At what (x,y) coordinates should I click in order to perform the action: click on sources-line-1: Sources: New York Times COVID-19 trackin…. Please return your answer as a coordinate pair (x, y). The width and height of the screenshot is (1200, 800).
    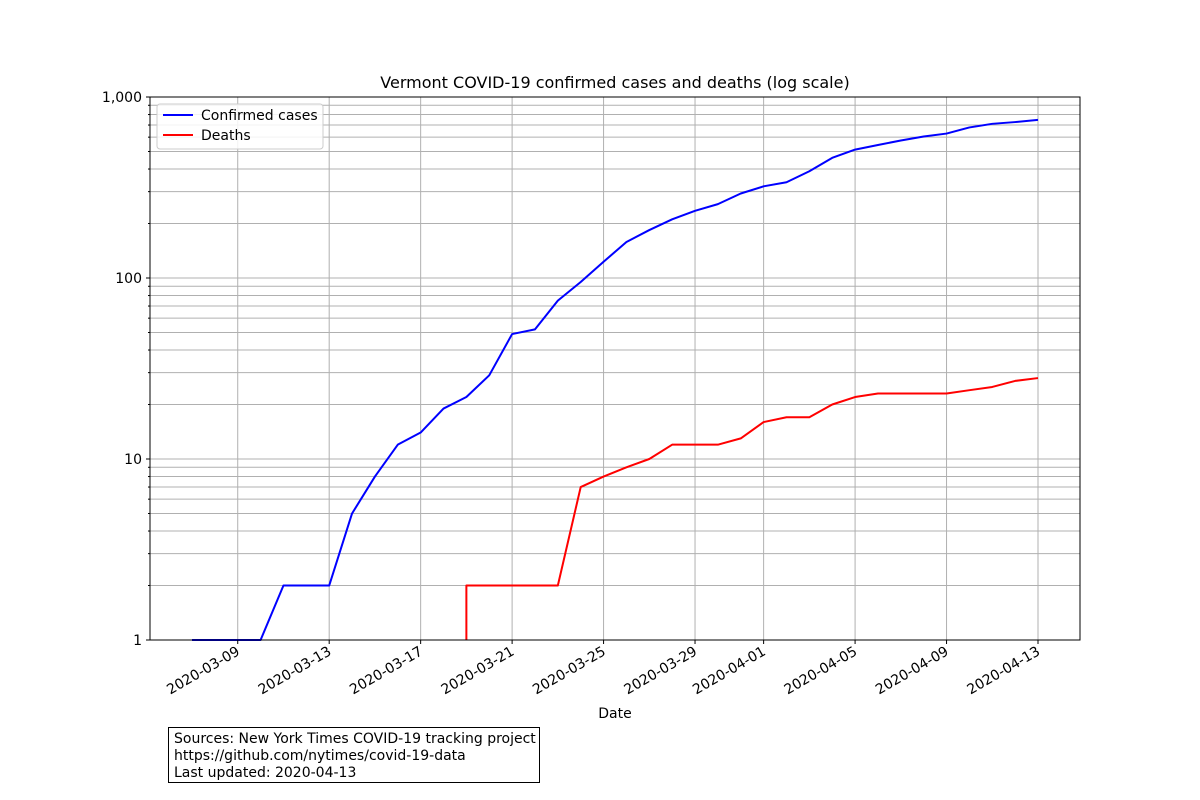
    Looking at the image, I should click on (355, 739).